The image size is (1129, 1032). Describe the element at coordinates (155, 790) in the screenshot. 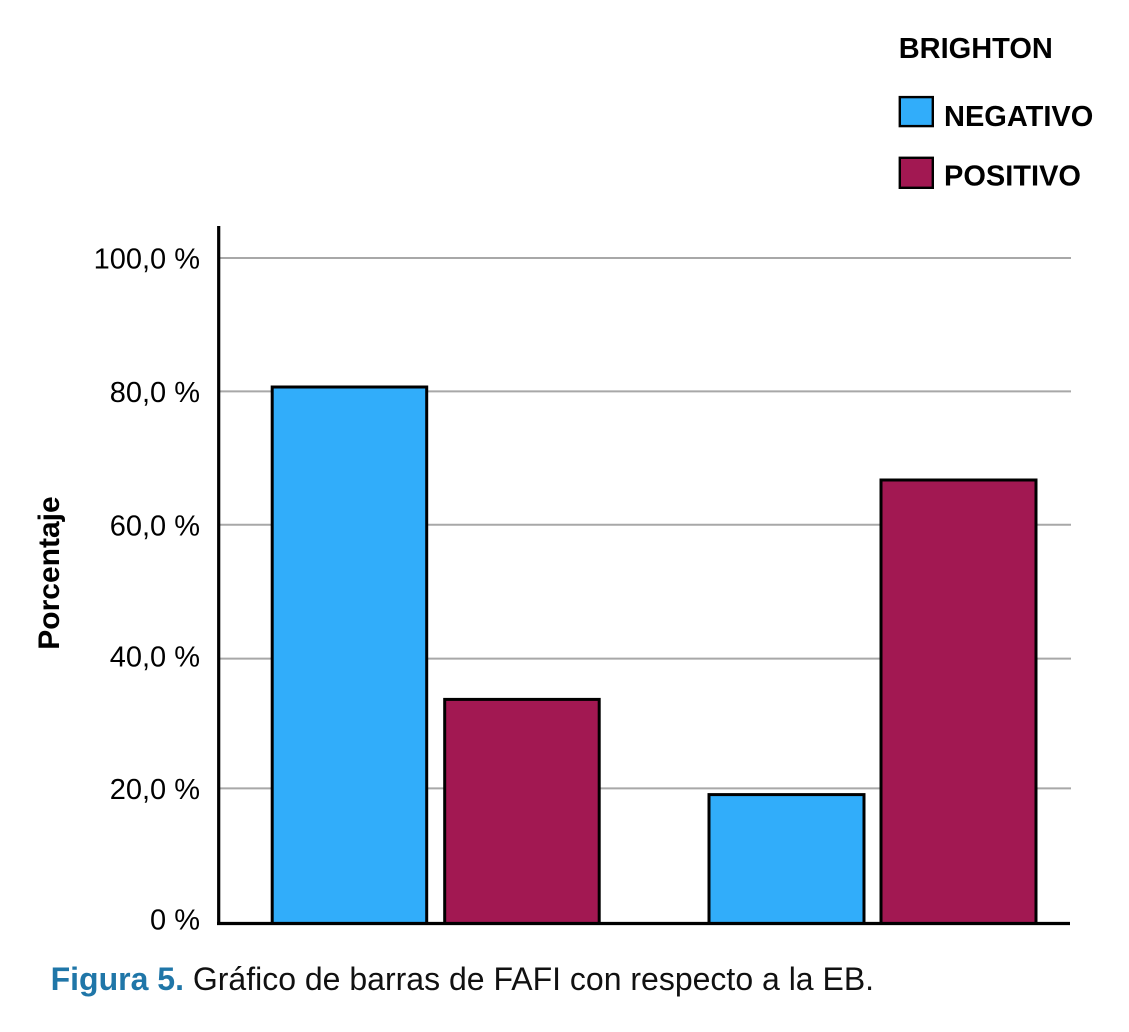

I see `svg-text: 20,0 %` at that location.